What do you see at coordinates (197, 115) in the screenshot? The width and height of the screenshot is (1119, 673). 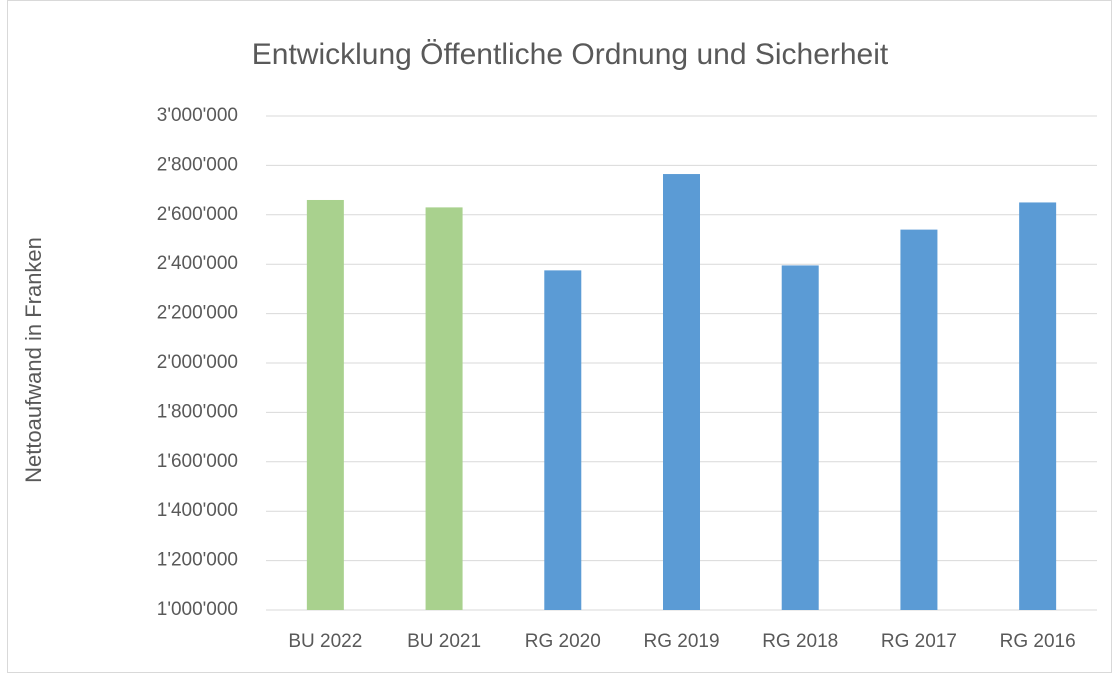 I see `y-tick-label: 3'000'000` at bounding box center [197, 115].